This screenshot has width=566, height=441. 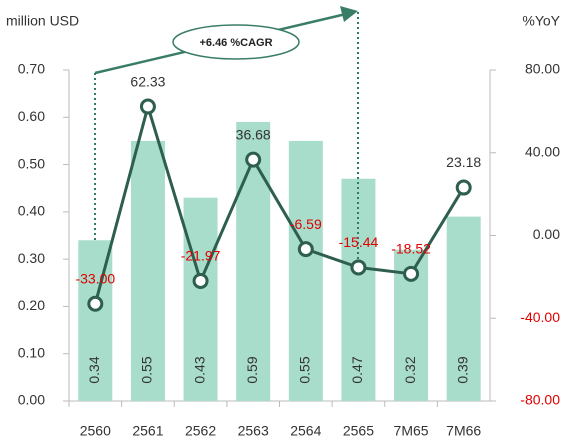 I want to click on y2-tick-label: 40.00, so click(x=542, y=151).